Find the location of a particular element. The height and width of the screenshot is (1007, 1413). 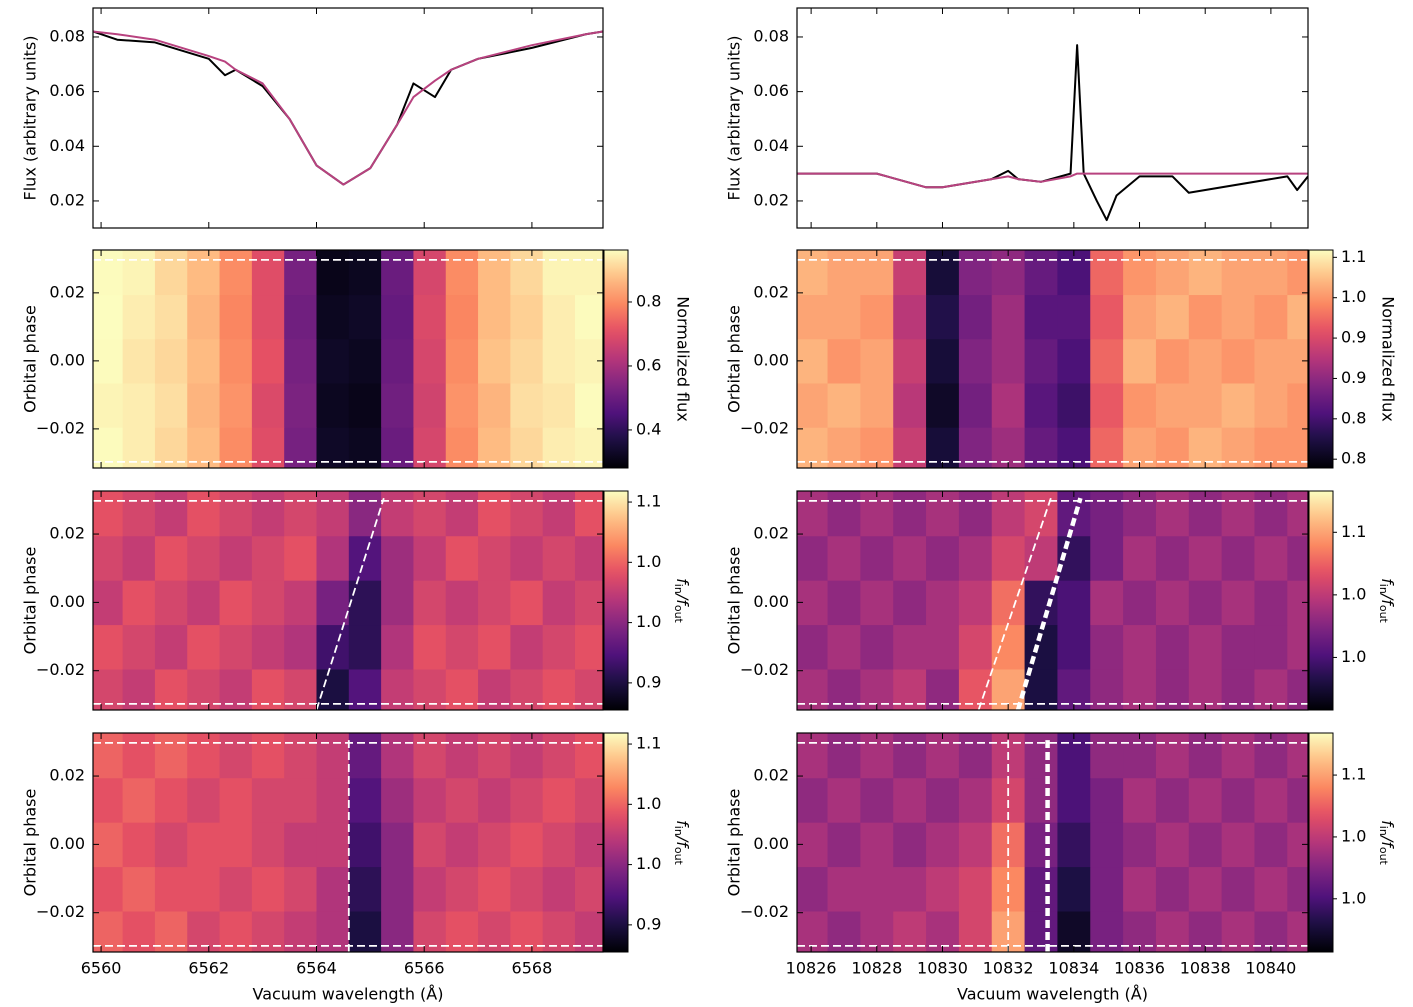

colorbar-label-part: in is located at coordinates (678, 831).